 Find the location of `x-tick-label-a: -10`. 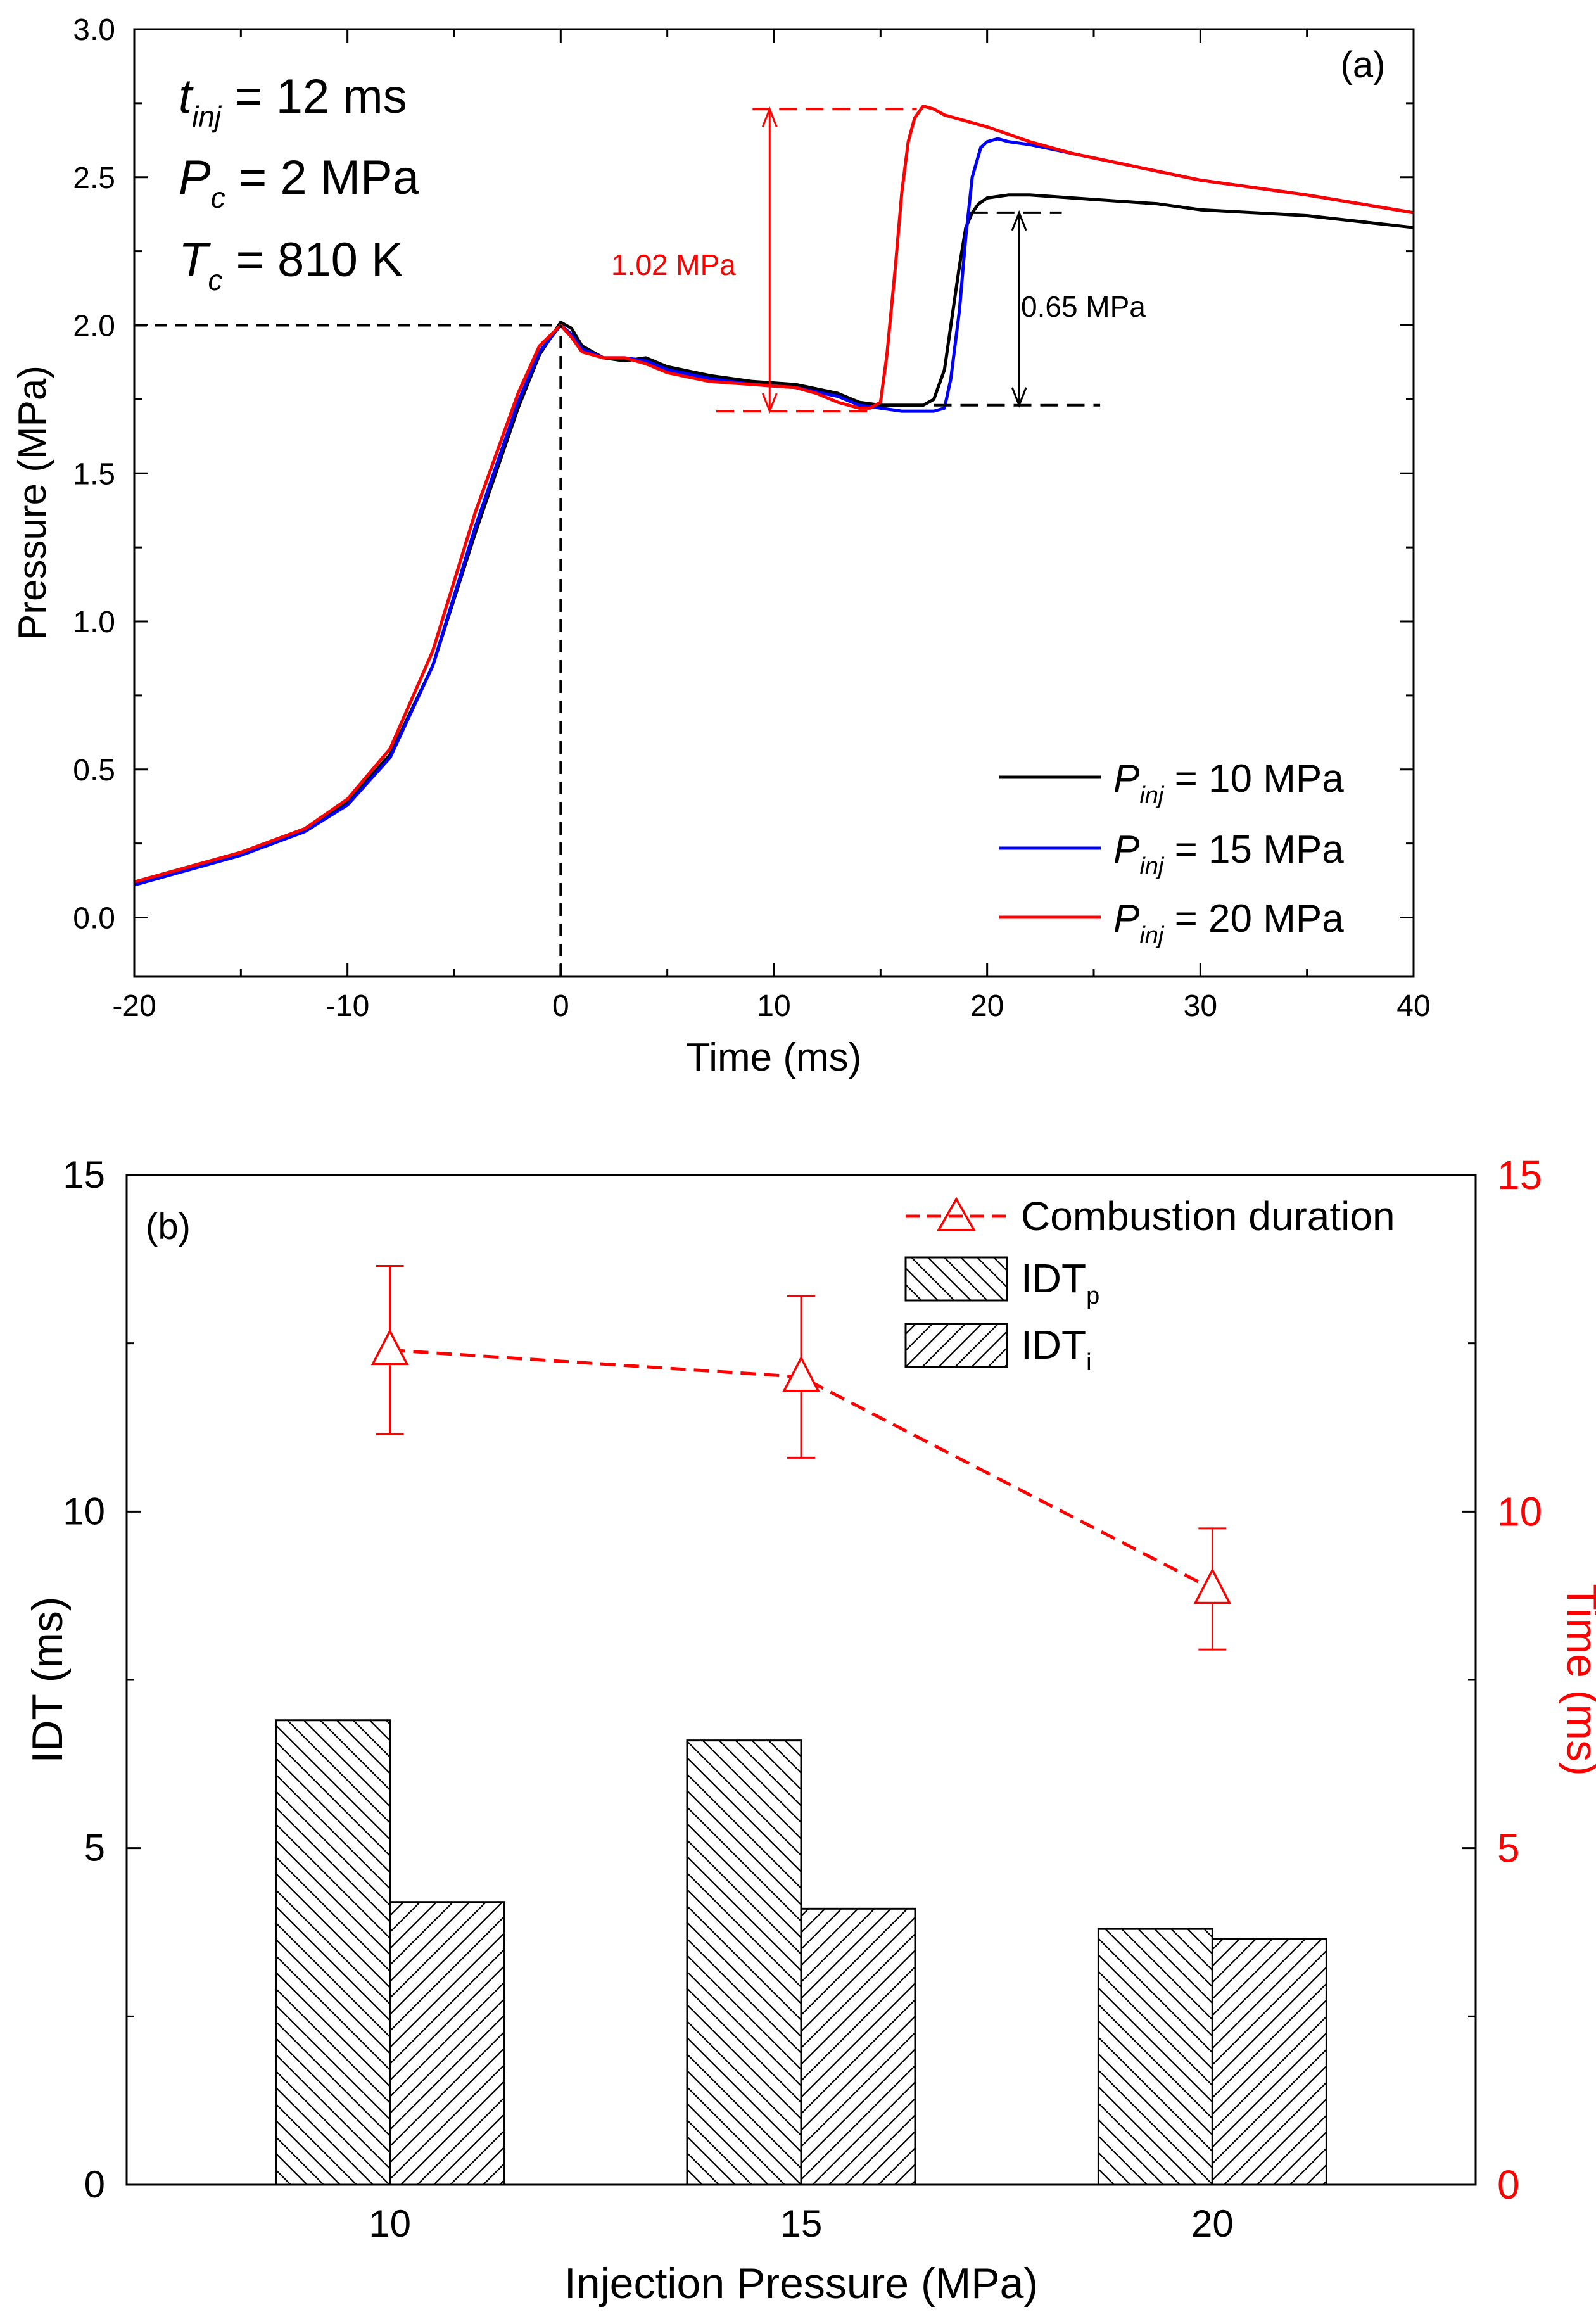

x-tick-label-a: -10 is located at coordinates (347, 1006).